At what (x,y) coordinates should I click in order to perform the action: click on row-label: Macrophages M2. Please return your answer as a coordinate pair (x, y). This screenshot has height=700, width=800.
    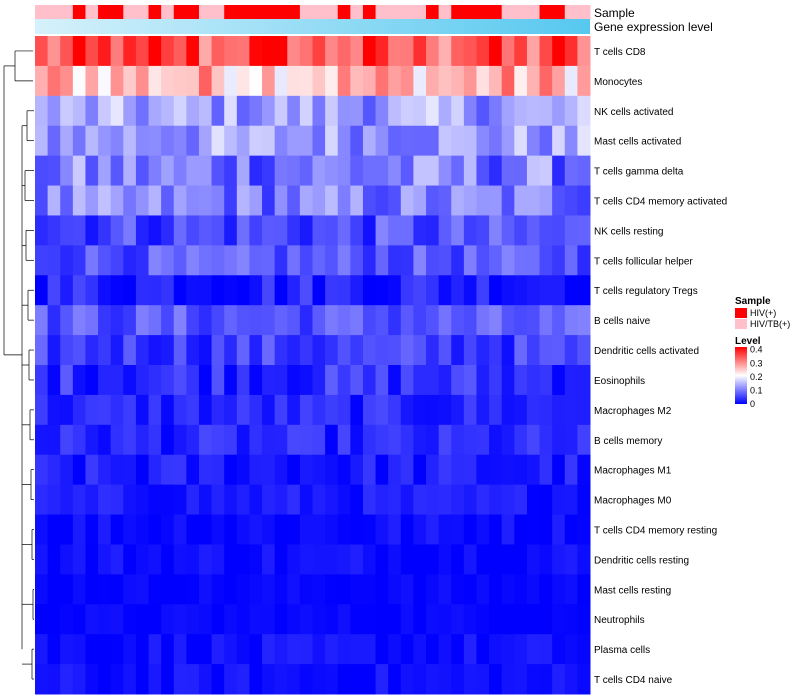
    Looking at the image, I should click on (633, 411).